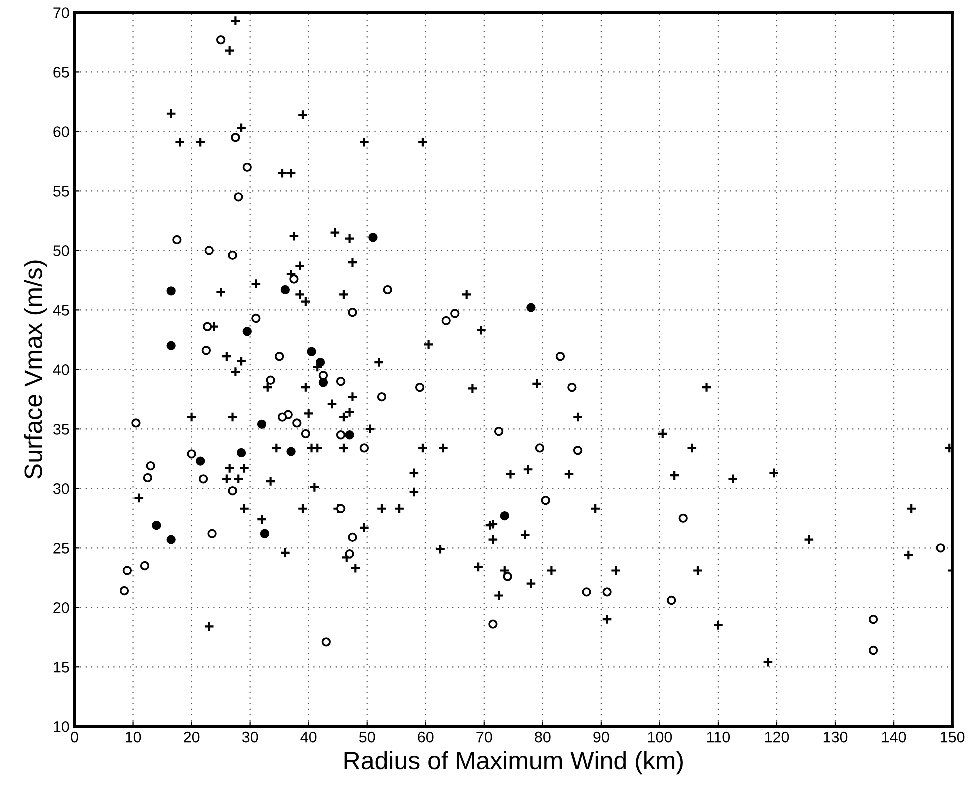 The height and width of the screenshot is (795, 971). I want to click on x-tick-label: 30, so click(250, 737).